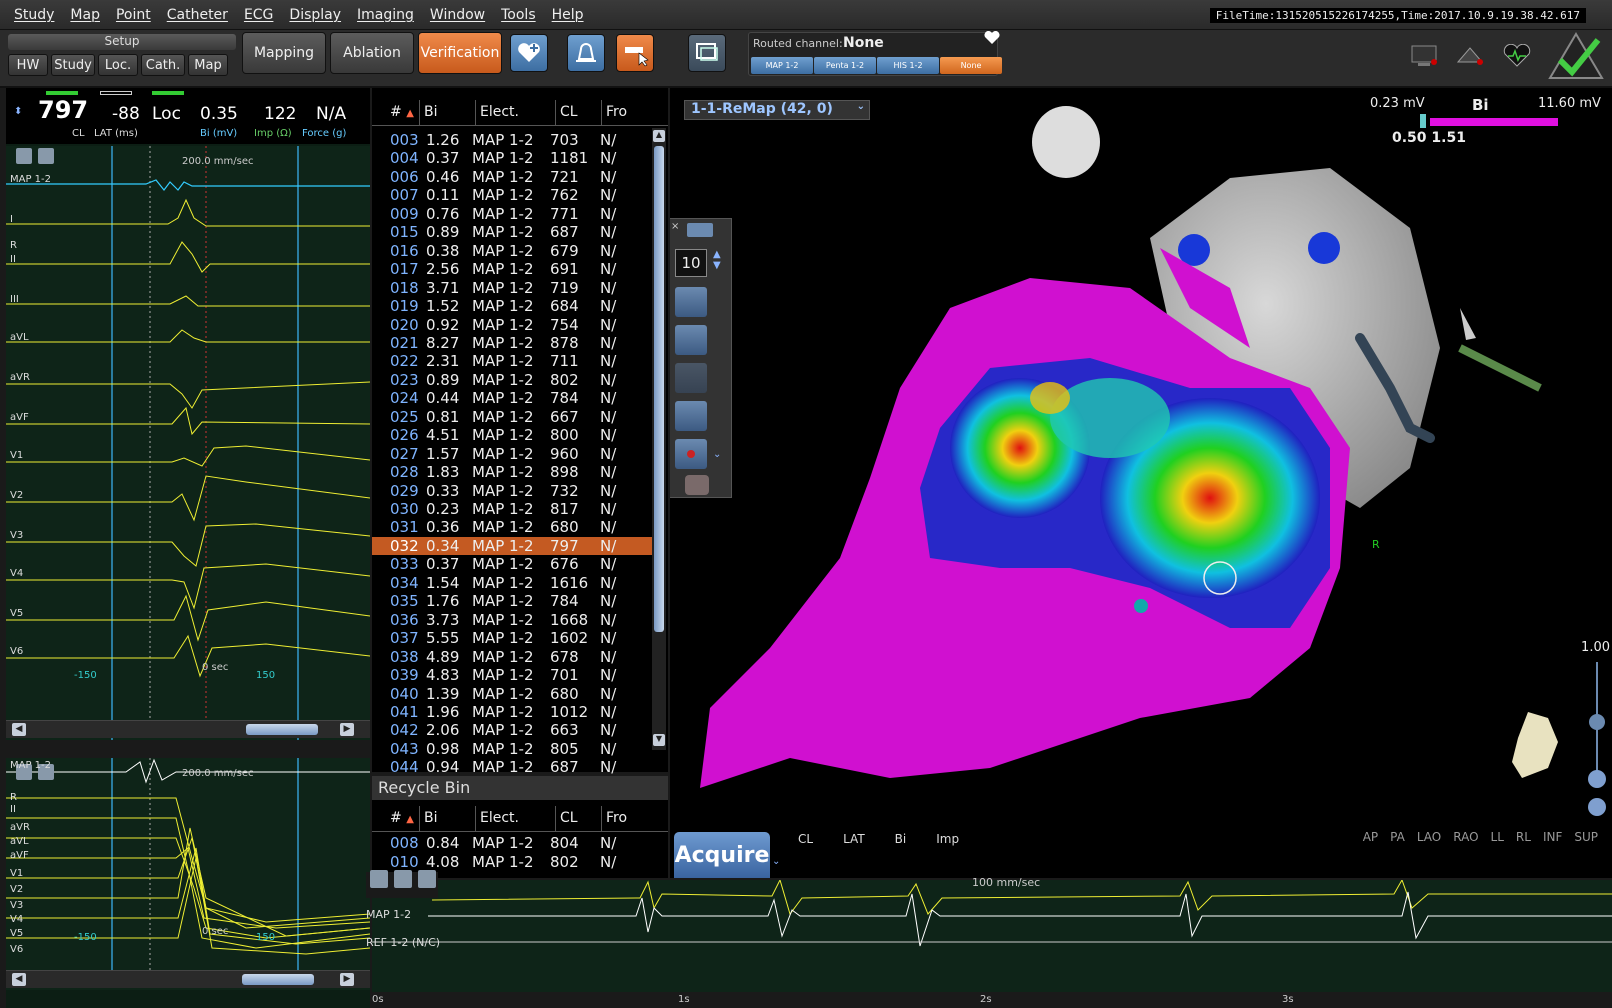 The height and width of the screenshot is (1008, 1612). Describe the element at coordinates (1370, 837) in the screenshot. I see `view-ap: AP` at that location.